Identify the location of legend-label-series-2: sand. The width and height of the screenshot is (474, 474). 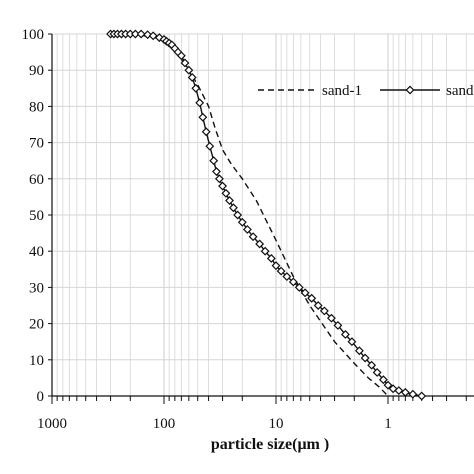
(460, 91).